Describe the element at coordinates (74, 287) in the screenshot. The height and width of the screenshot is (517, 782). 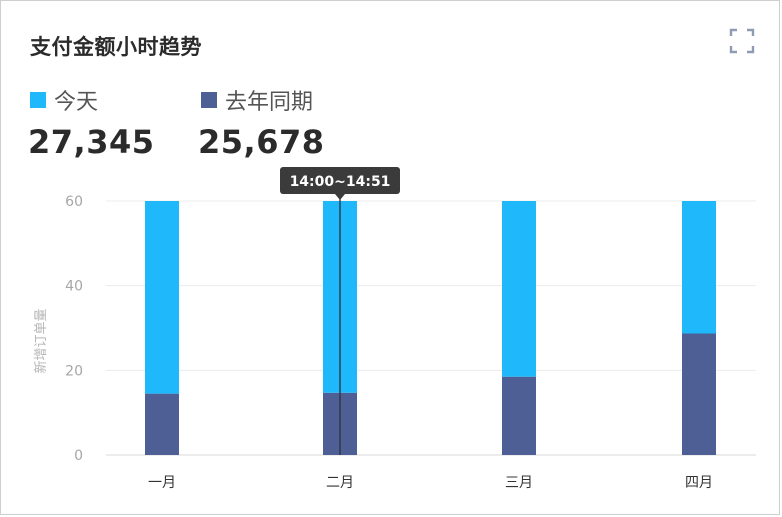
I see `y-tick-label: 40` at that location.